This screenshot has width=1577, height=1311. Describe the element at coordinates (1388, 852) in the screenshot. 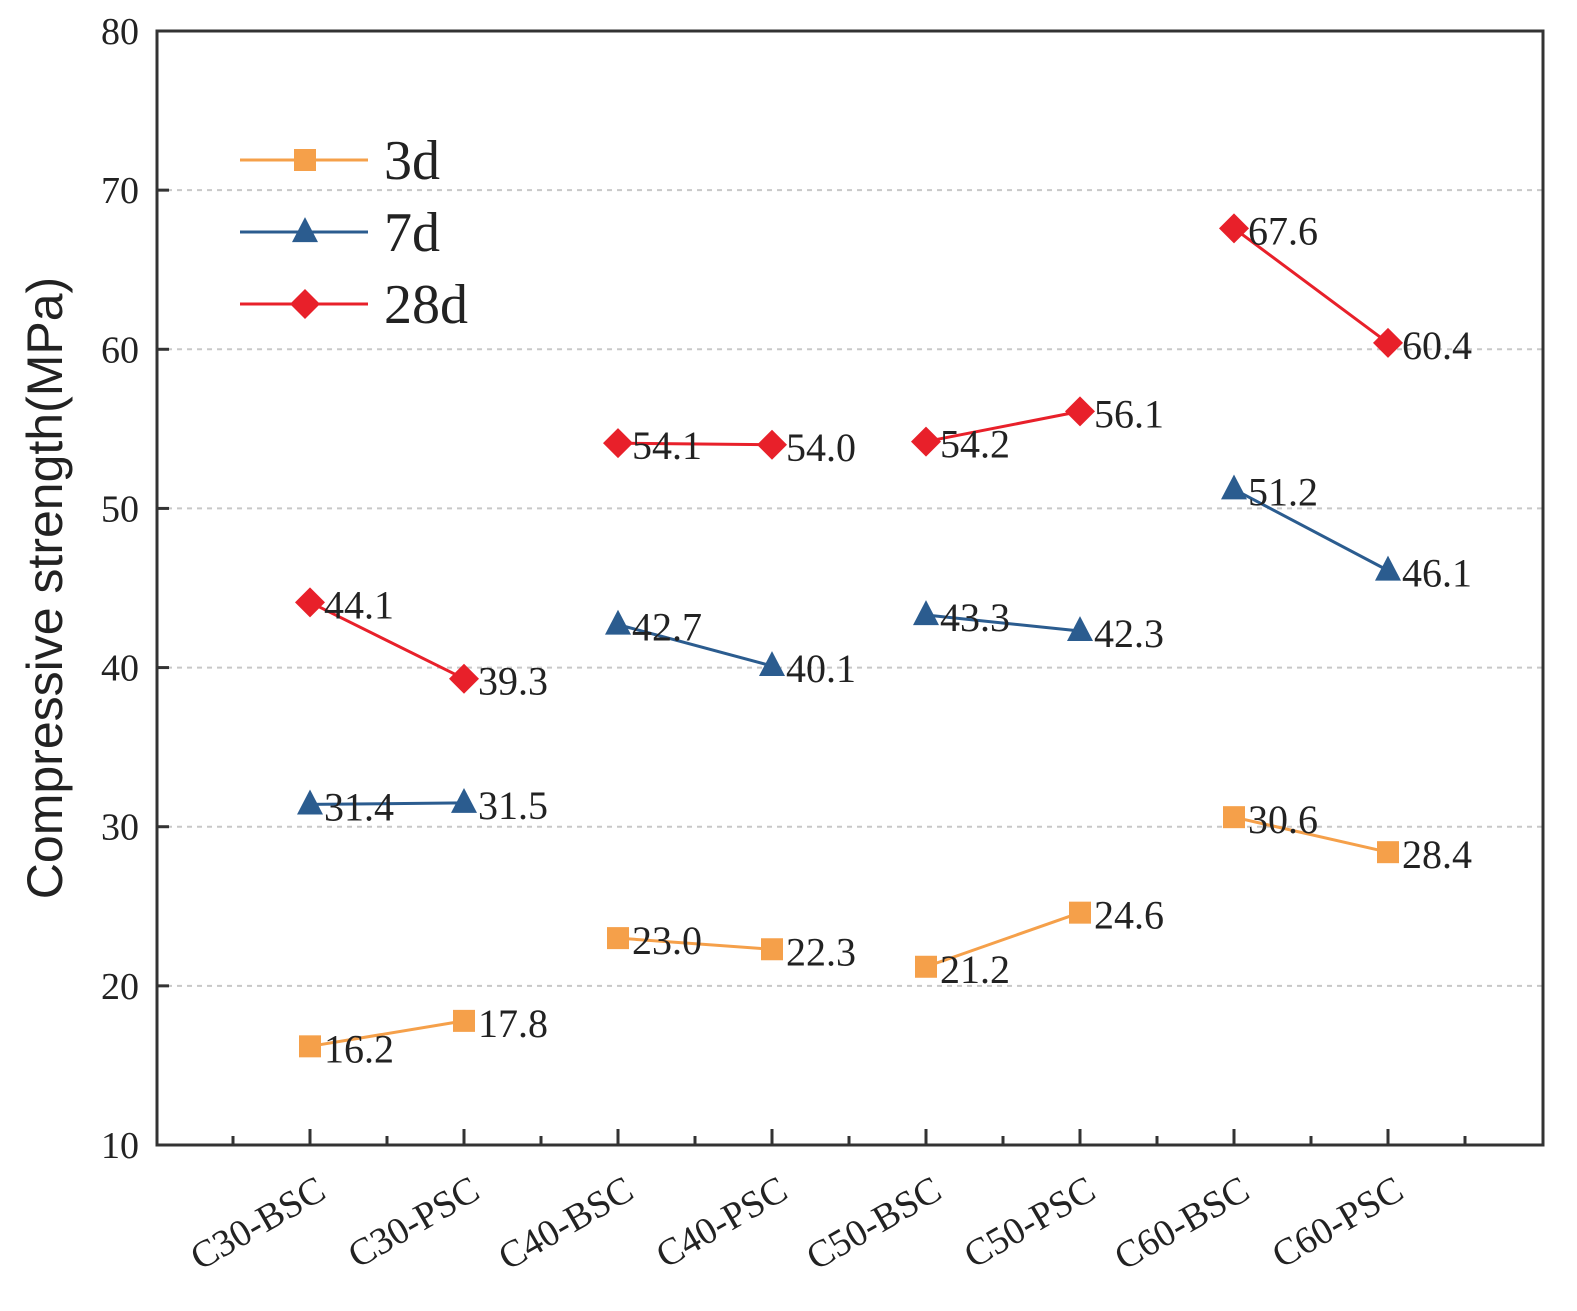

I see `series-3d-point-C60-PSC` at that location.